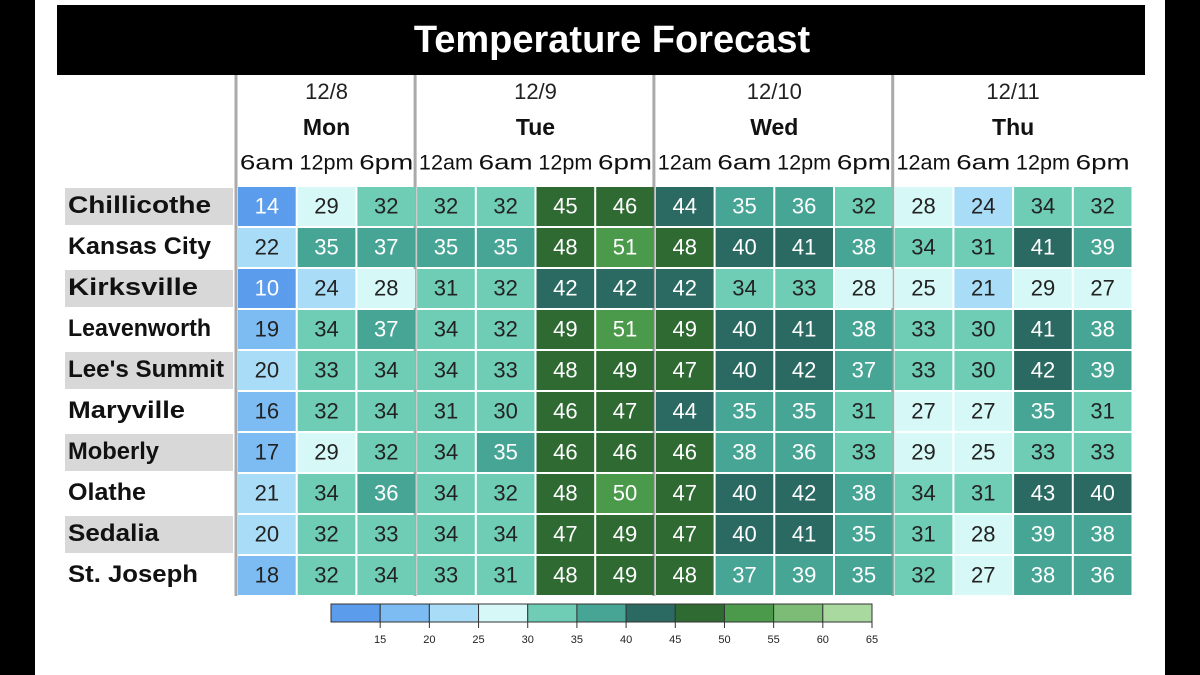 This screenshot has width=1200, height=675. What do you see at coordinates (724, 640) in the screenshot?
I see `colorbar-tick-label: 50` at bounding box center [724, 640].